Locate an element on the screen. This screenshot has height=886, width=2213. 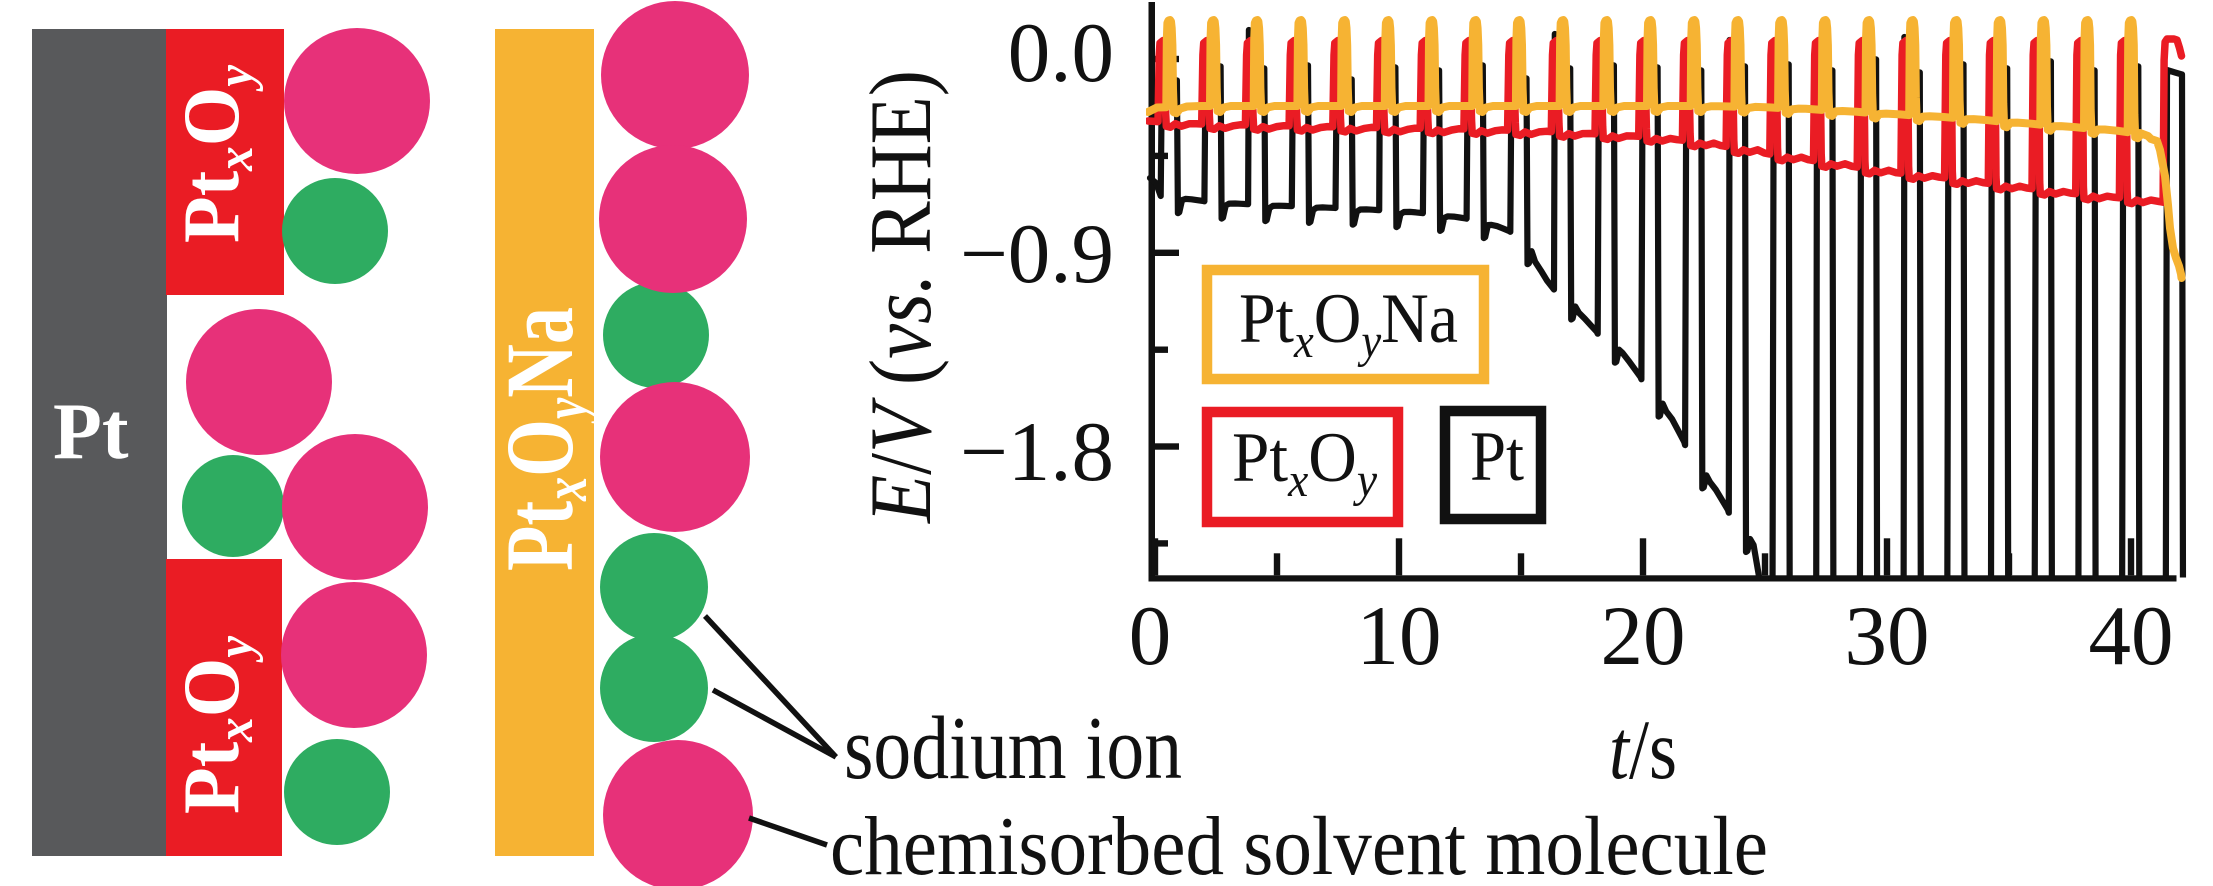
svg-text: 0.0 is located at coordinates (1061, 53).